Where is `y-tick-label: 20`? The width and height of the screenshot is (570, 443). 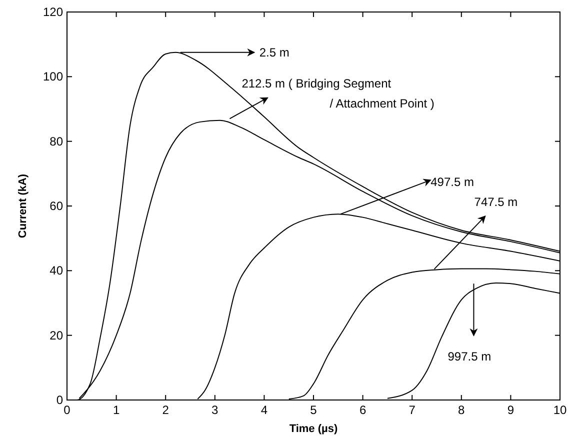 y-tick-label: 20 is located at coordinates (57, 335).